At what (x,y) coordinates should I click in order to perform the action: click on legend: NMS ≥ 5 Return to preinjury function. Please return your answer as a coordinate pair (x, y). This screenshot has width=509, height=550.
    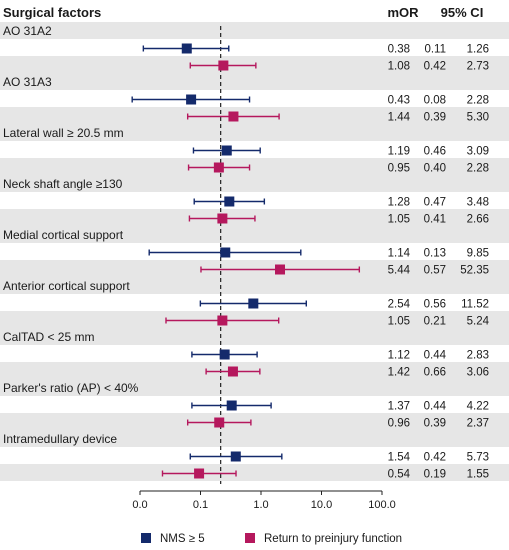
    Looking at the image, I should click on (271, 539).